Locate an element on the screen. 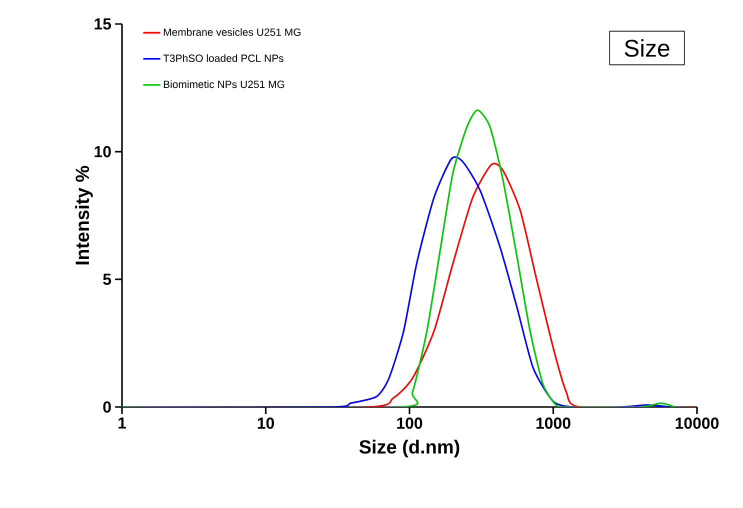 This screenshot has height=508, width=743. y-tick-label: 10 is located at coordinates (102, 152).